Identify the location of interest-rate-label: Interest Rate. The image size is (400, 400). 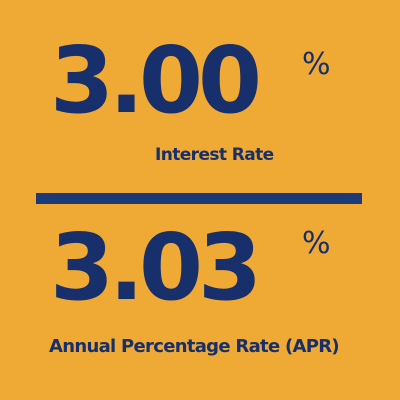
(214, 155).